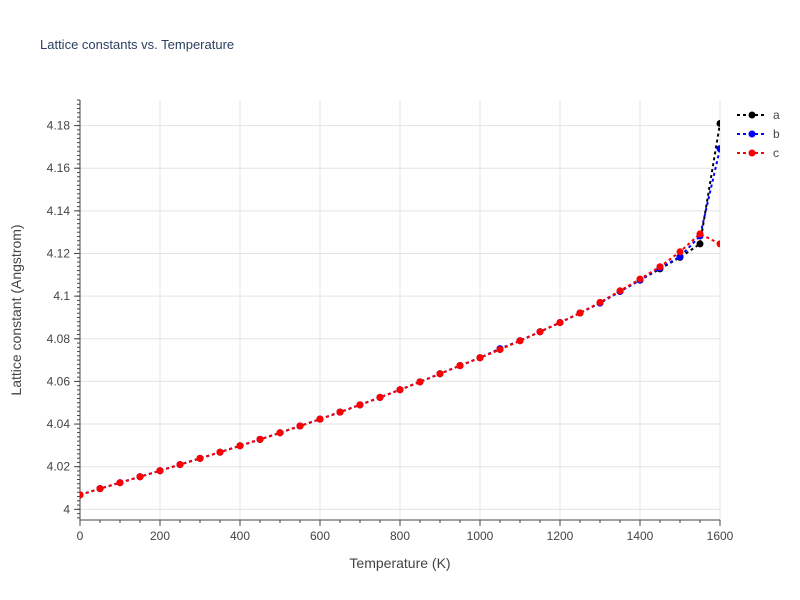 The width and height of the screenshot is (800, 600). What do you see at coordinates (137, 44) in the screenshot?
I see `chart-title: Lattice constants vs. Temperature` at bounding box center [137, 44].